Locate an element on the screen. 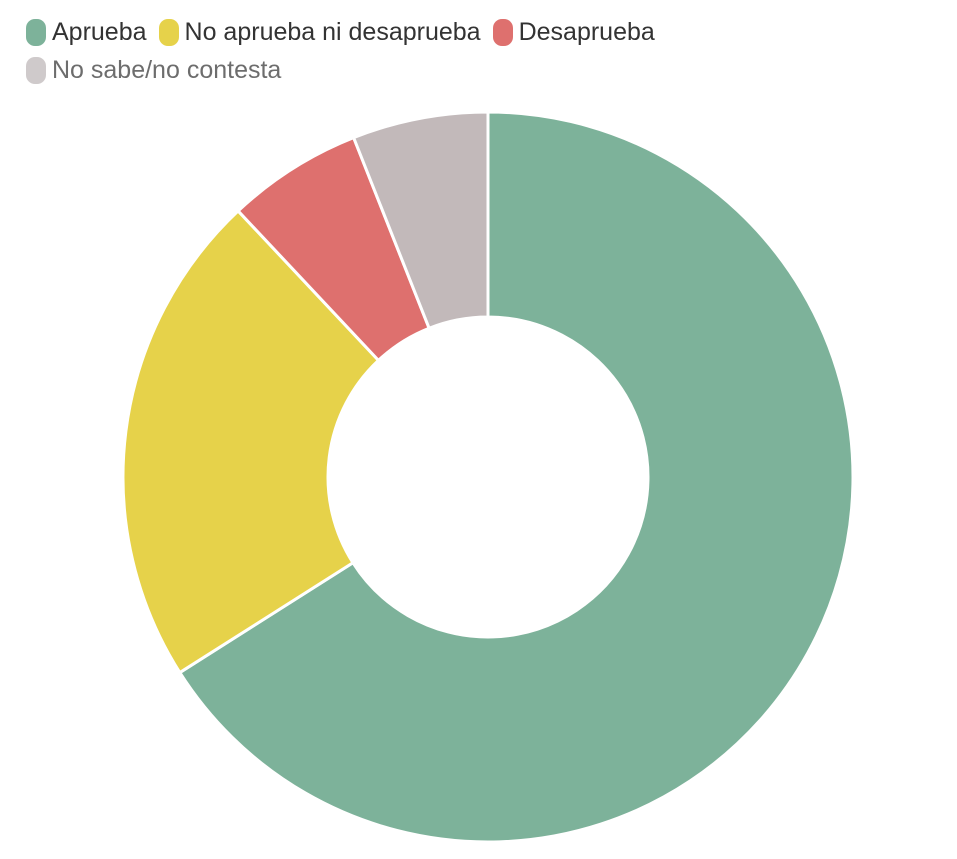 Image resolution: width=957 pixels, height=859 pixels. legend-label: No aprueba ni desaprueba is located at coordinates (332, 32).